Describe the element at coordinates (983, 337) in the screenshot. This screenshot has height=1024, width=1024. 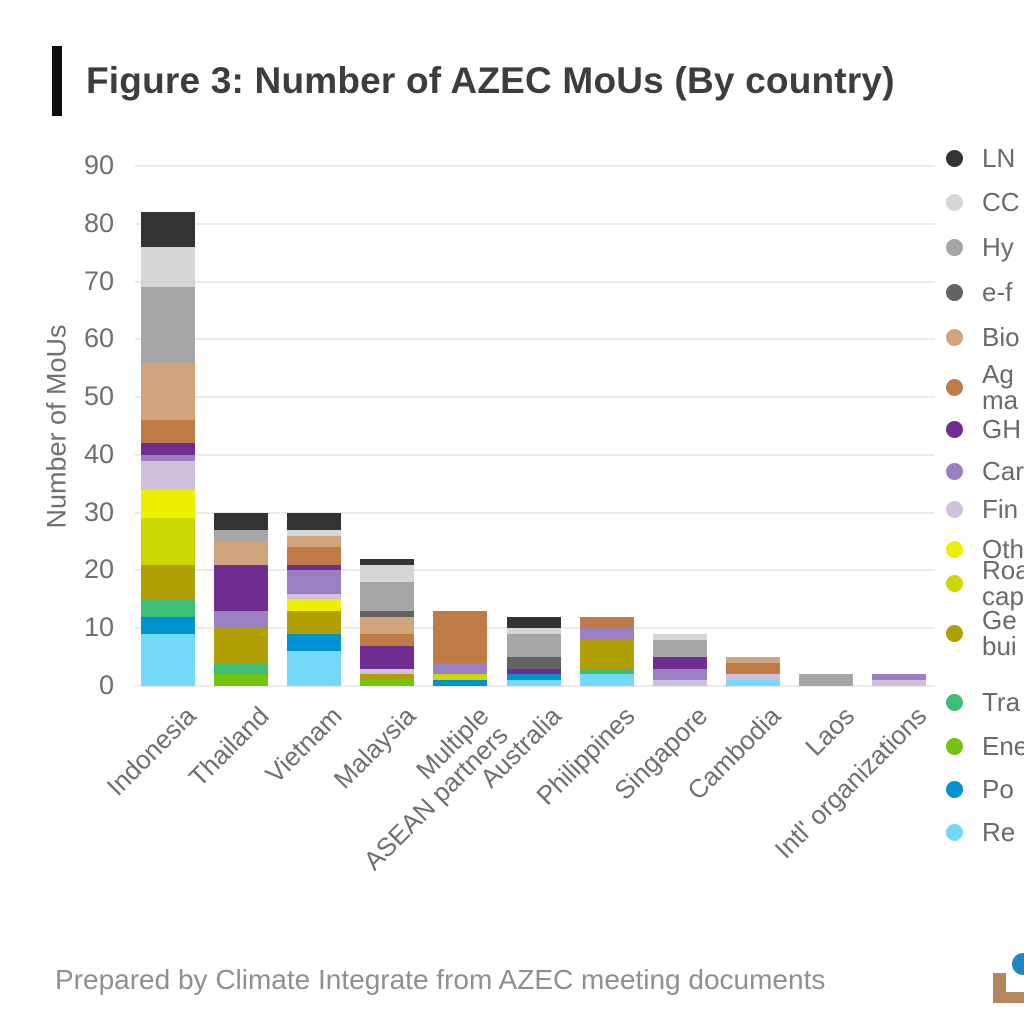
I see `legend-item-bio: Bio` at that location.